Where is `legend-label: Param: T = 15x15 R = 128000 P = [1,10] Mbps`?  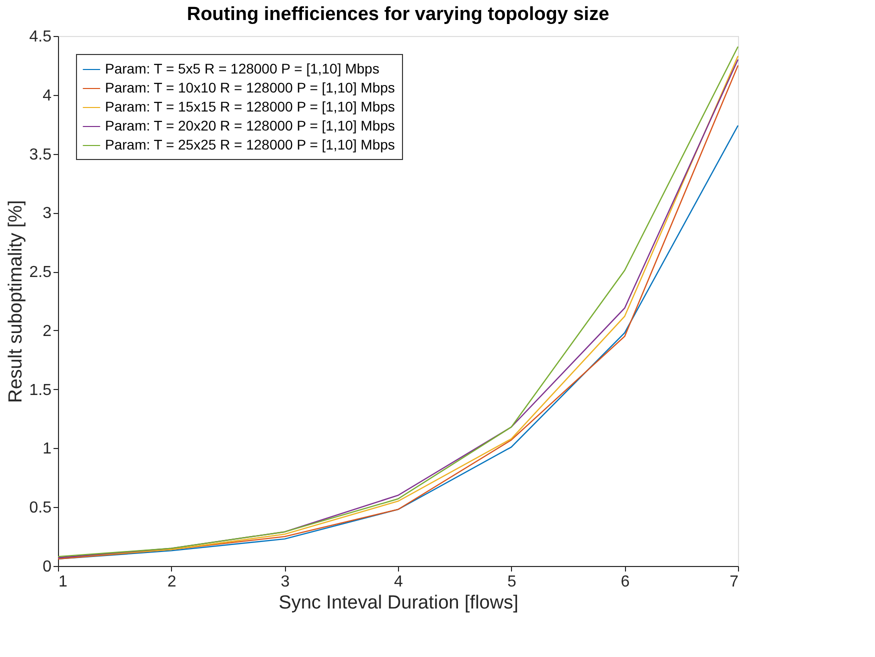
legend-label: Param: T = 15x15 R = 128000 P = [1,10] Mbps is located at coordinates (250, 106).